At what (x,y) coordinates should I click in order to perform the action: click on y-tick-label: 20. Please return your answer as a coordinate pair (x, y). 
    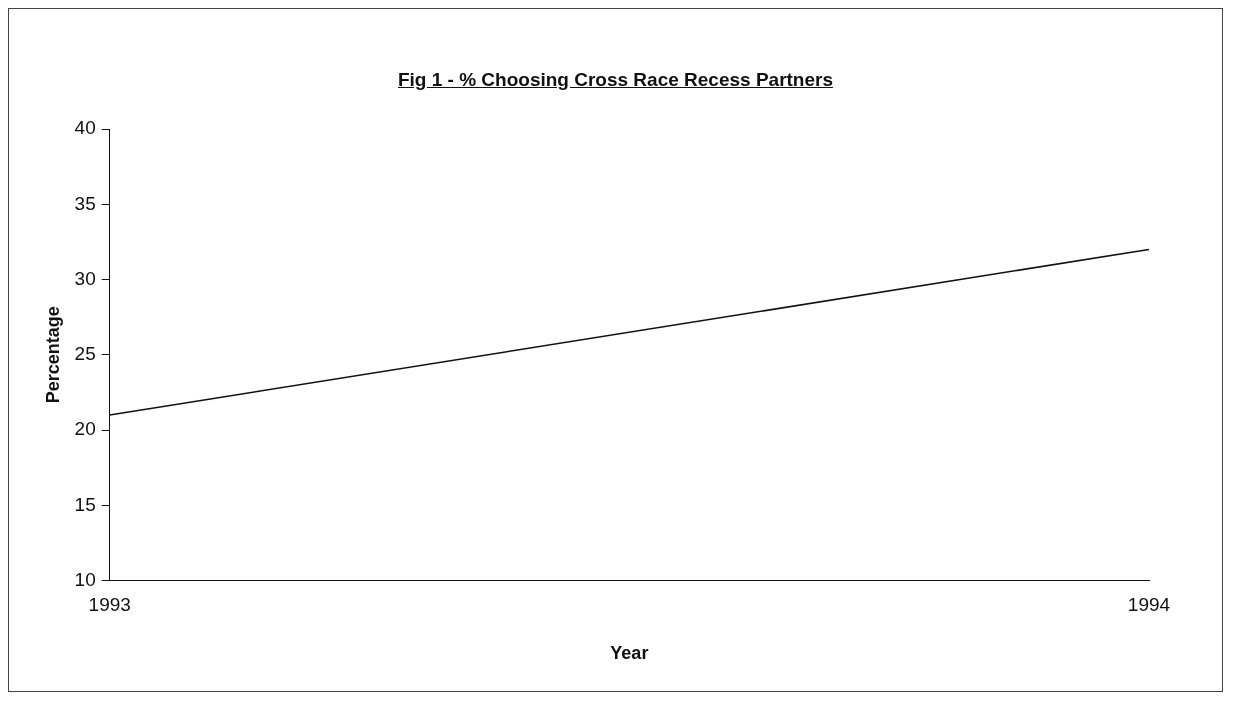
    Looking at the image, I should click on (85, 429).